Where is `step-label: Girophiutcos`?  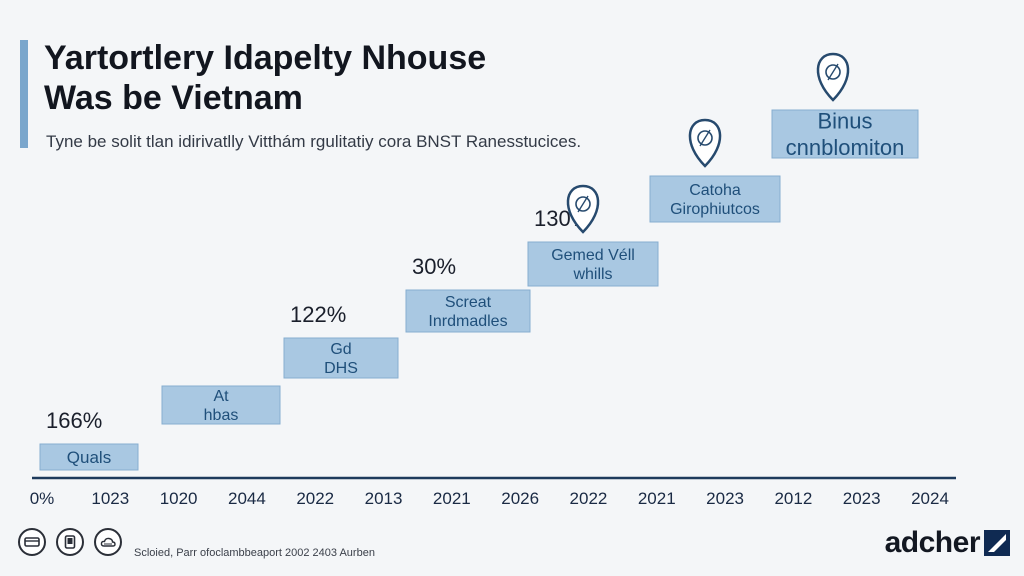 step-label: Girophiutcos is located at coordinates (715, 209).